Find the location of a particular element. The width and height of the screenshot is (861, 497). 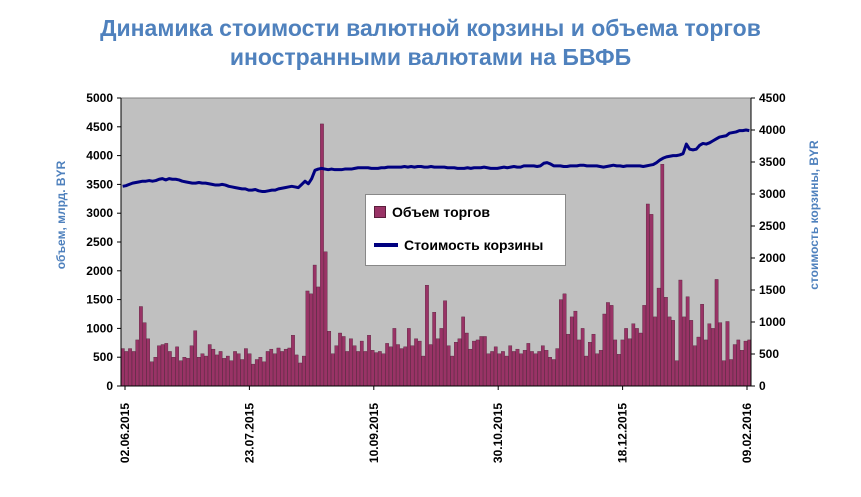

y-right-tick-label: 2000 is located at coordinates (772, 258).